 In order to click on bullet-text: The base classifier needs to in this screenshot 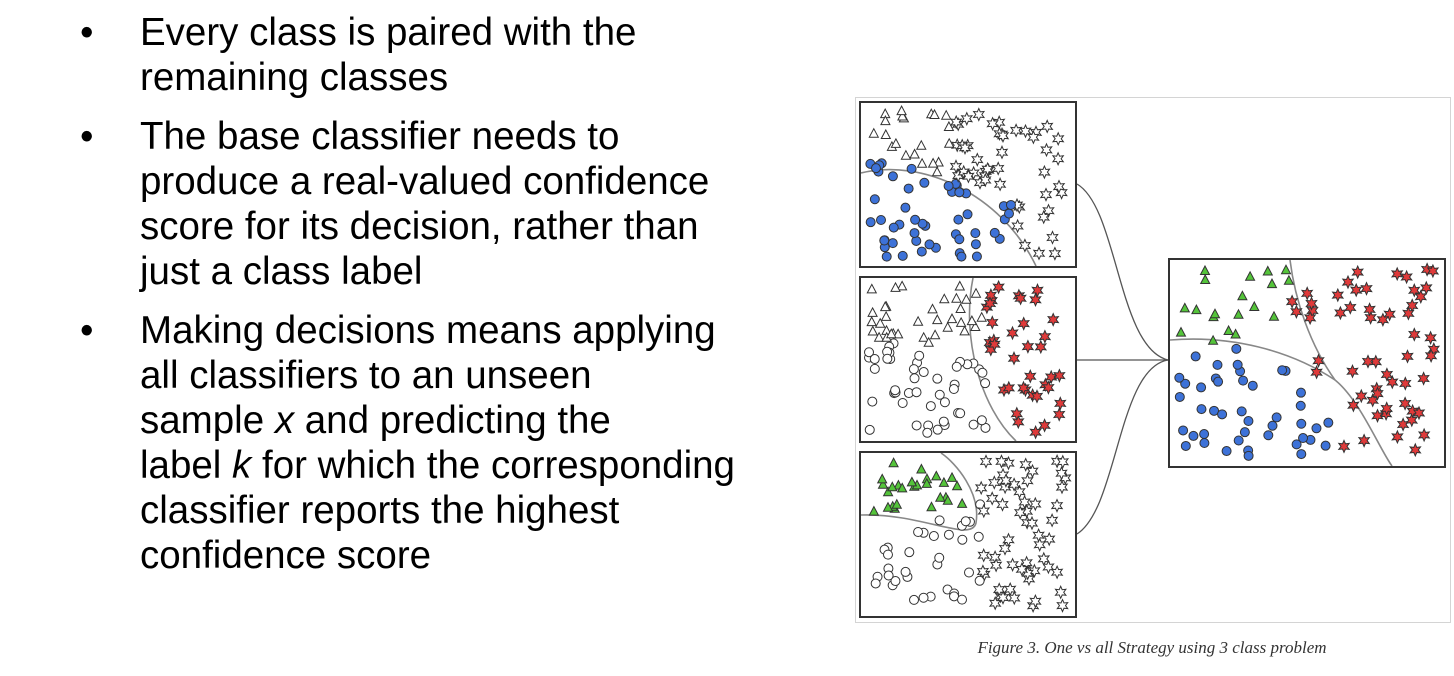, I will do `click(380, 136)`.